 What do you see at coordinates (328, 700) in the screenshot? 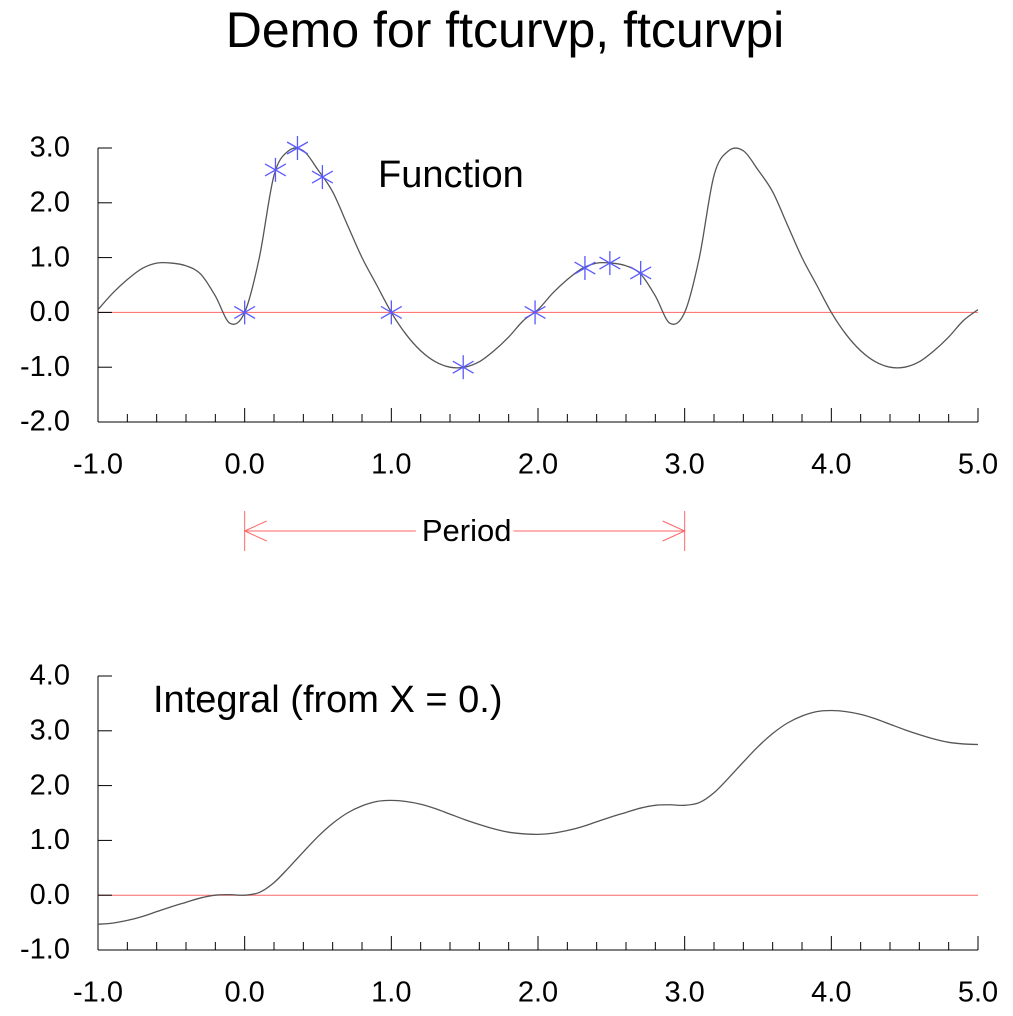
I see `annotation: Integral (from X = 0.)` at bounding box center [328, 700].